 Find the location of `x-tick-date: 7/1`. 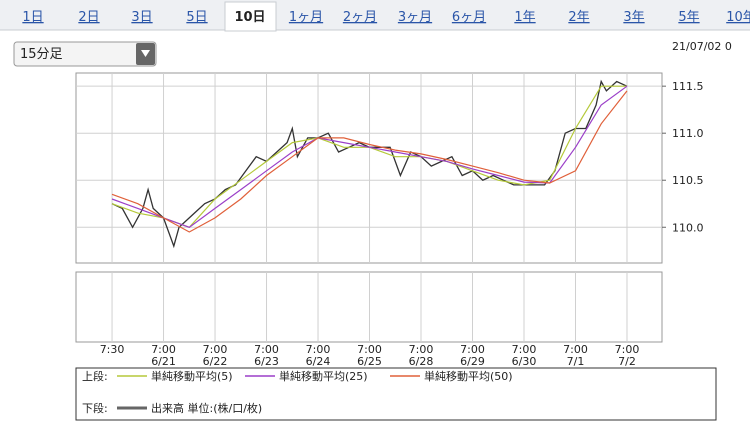

x-tick-date: 7/1 is located at coordinates (576, 361).